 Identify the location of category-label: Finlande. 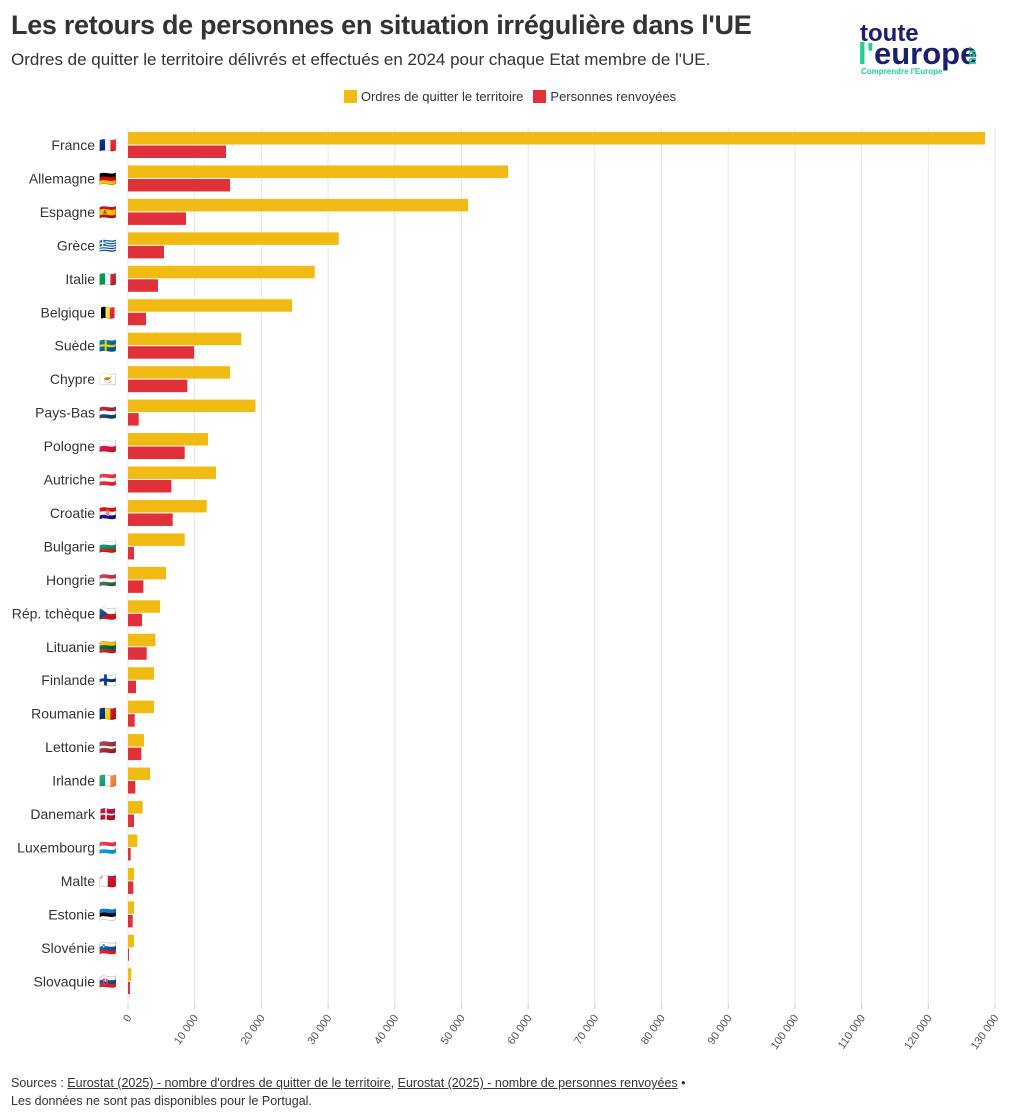
(68, 680).